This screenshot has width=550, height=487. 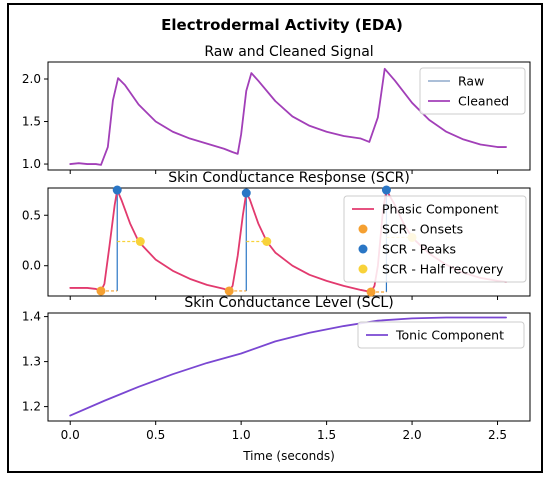 I want to click on legend-entry-label: Tonic Component, so click(x=449, y=335).